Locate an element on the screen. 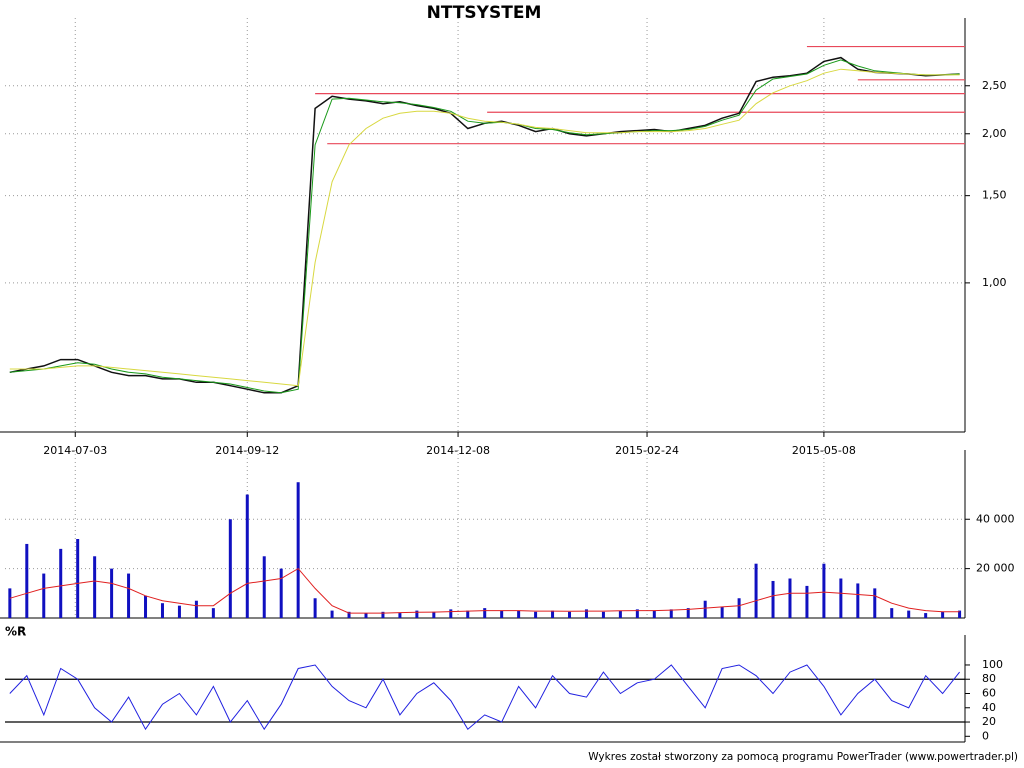 The width and height of the screenshot is (1024, 768). chart-title: NTTSYSTEM is located at coordinates (484, 13).